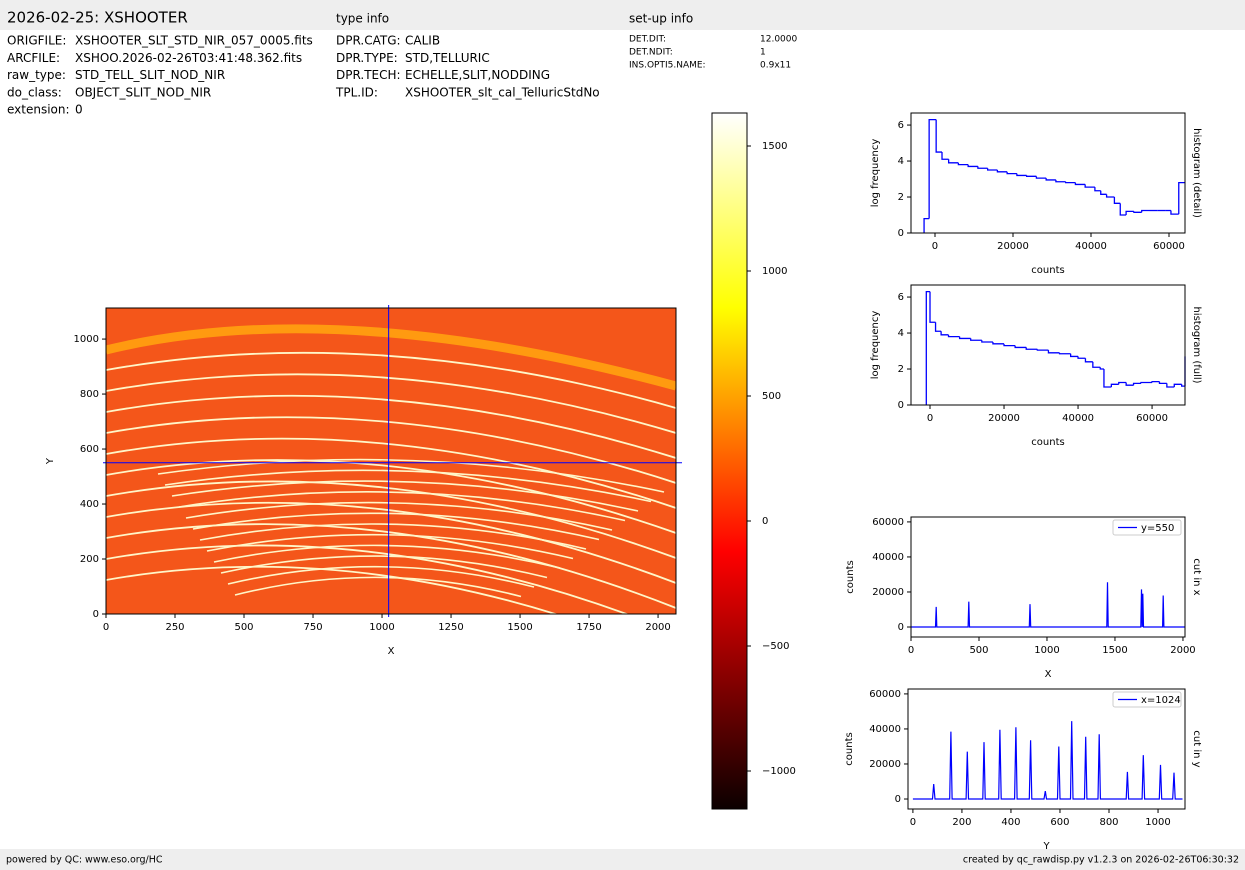 This screenshot has height=870, width=1245. Describe the element at coordinates (1048, 605) in the screenshot. I see `series-line` at that location.